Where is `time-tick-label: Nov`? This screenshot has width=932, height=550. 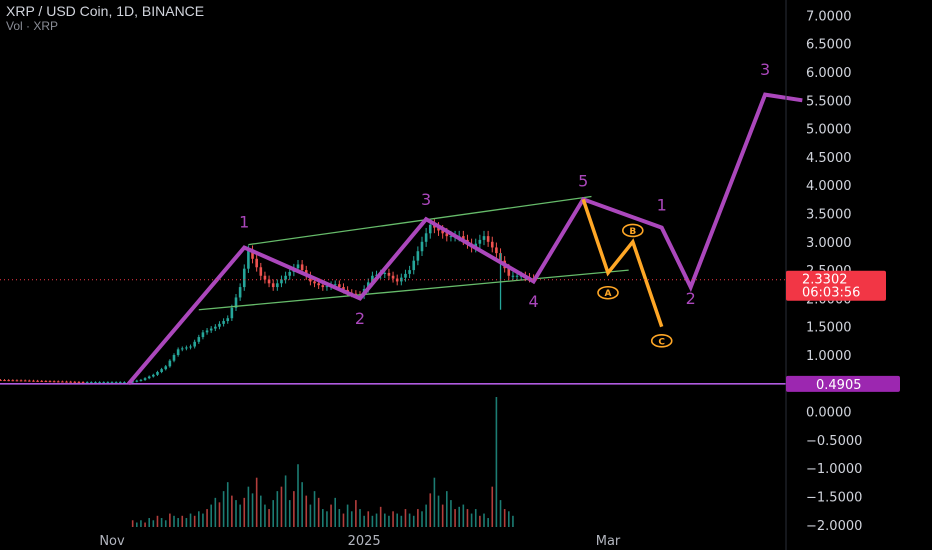
time-tick-label: Nov is located at coordinates (112, 541).